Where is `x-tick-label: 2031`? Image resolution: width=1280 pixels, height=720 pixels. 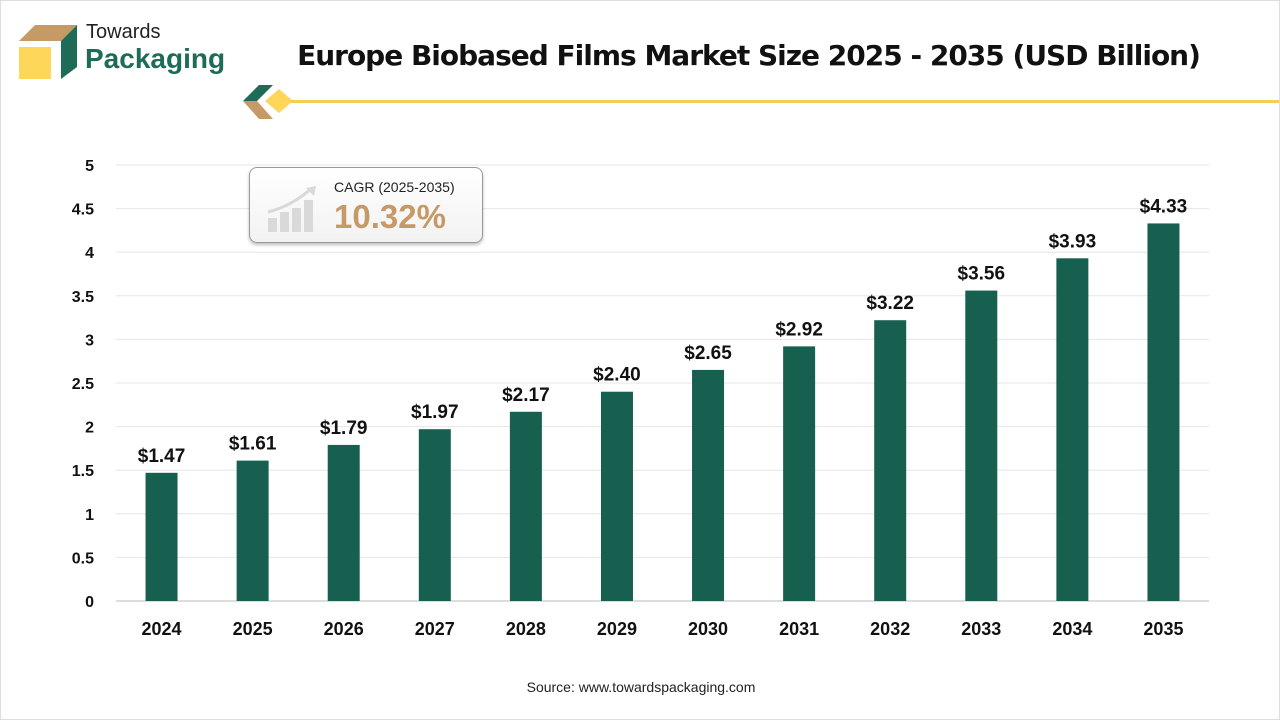
x-tick-label: 2031 is located at coordinates (799, 629).